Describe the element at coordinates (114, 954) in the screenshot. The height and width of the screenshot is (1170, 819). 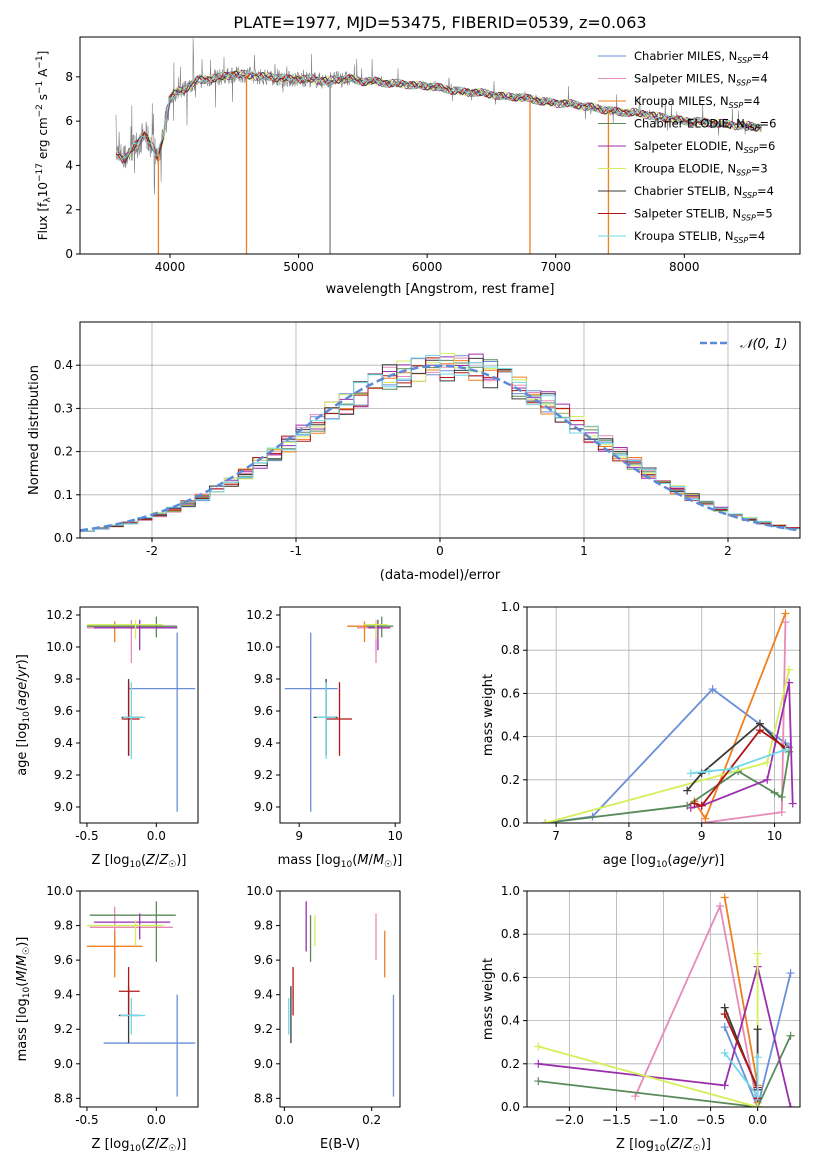
I see `errorbar-kroupa-miles` at that location.